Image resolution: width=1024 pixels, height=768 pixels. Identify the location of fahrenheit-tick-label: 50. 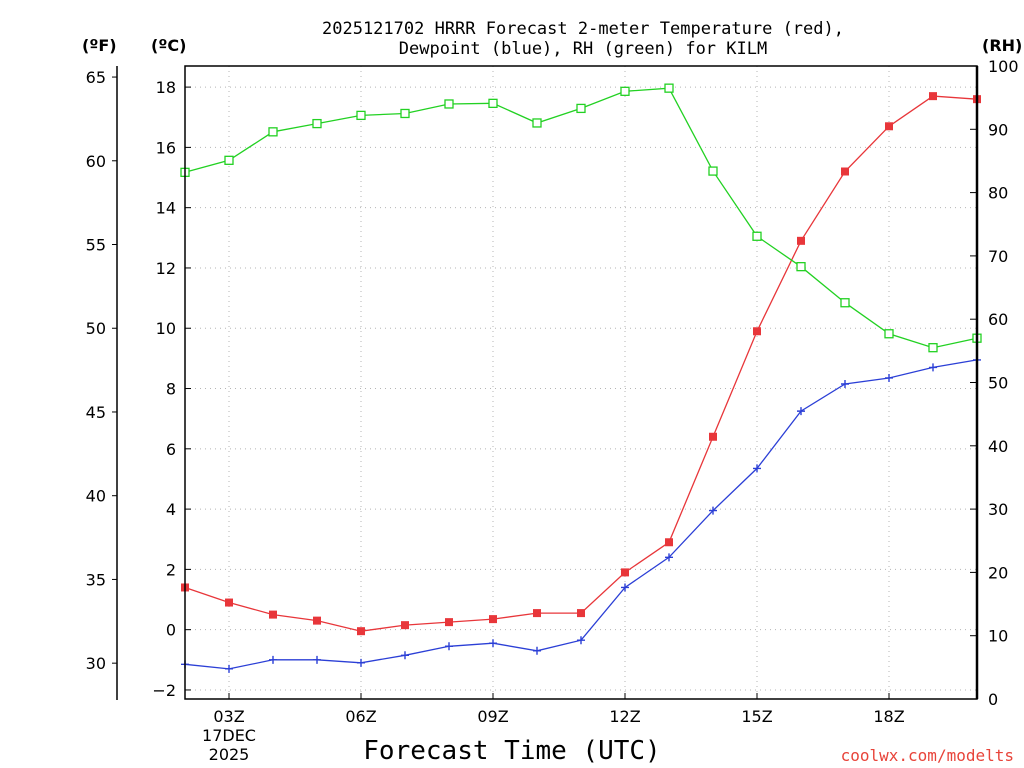
(96, 328).